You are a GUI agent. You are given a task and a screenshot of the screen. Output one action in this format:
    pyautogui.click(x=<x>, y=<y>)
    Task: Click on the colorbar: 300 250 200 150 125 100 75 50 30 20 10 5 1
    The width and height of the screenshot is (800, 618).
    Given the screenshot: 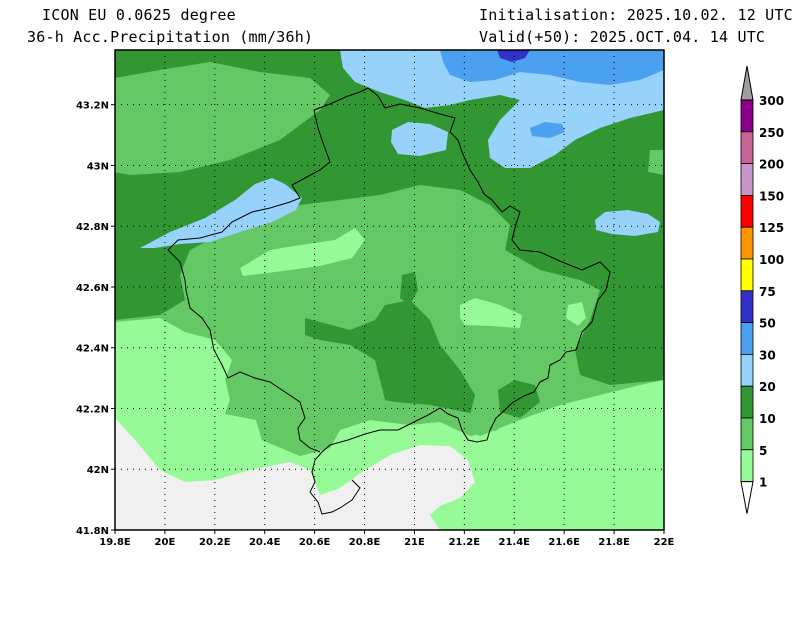 What is the action you would take?
    pyautogui.click(x=762, y=289)
    